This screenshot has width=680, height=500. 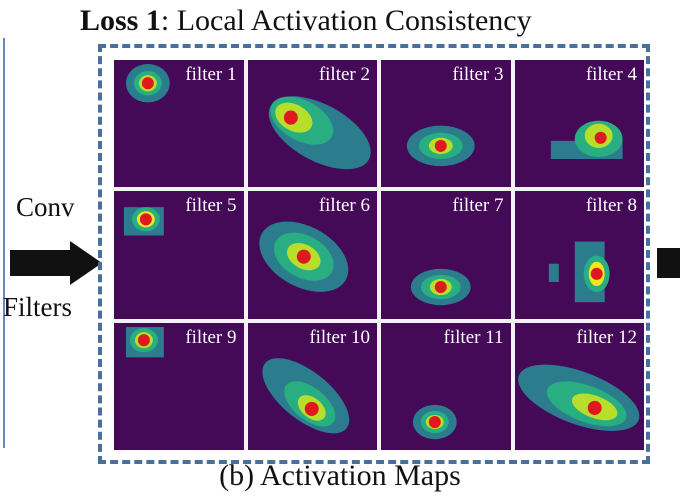 What do you see at coordinates (446, 124) in the screenshot?
I see `activation-map-3: filter 3` at bounding box center [446, 124].